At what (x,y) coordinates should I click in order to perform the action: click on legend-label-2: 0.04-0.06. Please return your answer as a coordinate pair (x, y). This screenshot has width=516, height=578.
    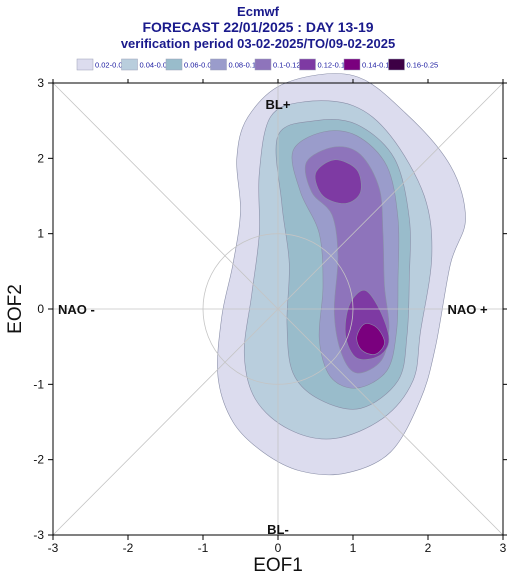
    Looking at the image, I should click on (156, 65).